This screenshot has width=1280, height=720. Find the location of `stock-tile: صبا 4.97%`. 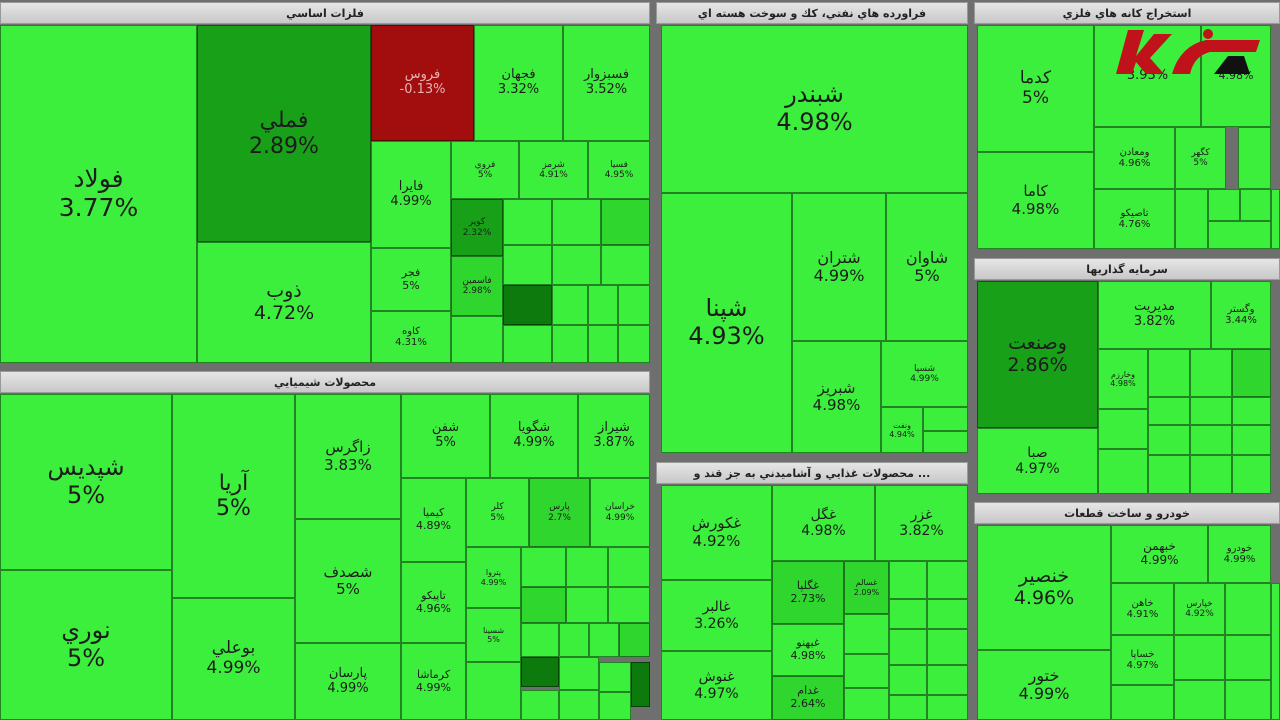

stock-tile: صبا 4.97% is located at coordinates (1037, 461).